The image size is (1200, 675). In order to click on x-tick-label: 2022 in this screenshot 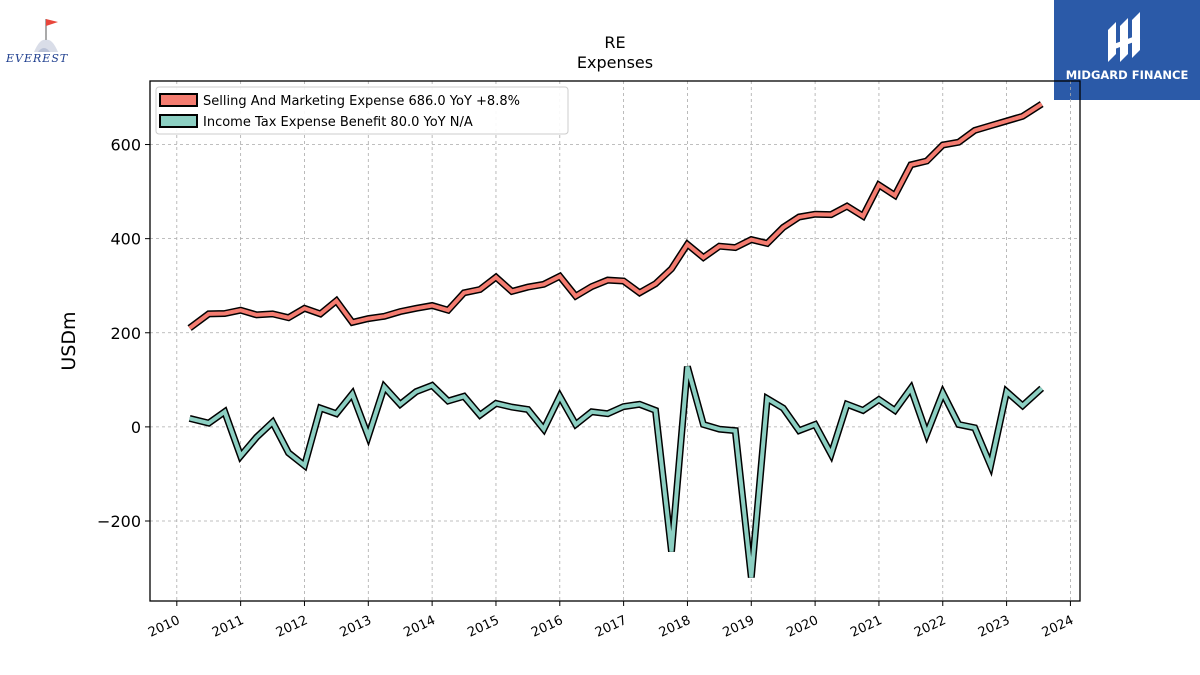, I will do `click(930, 627)`.